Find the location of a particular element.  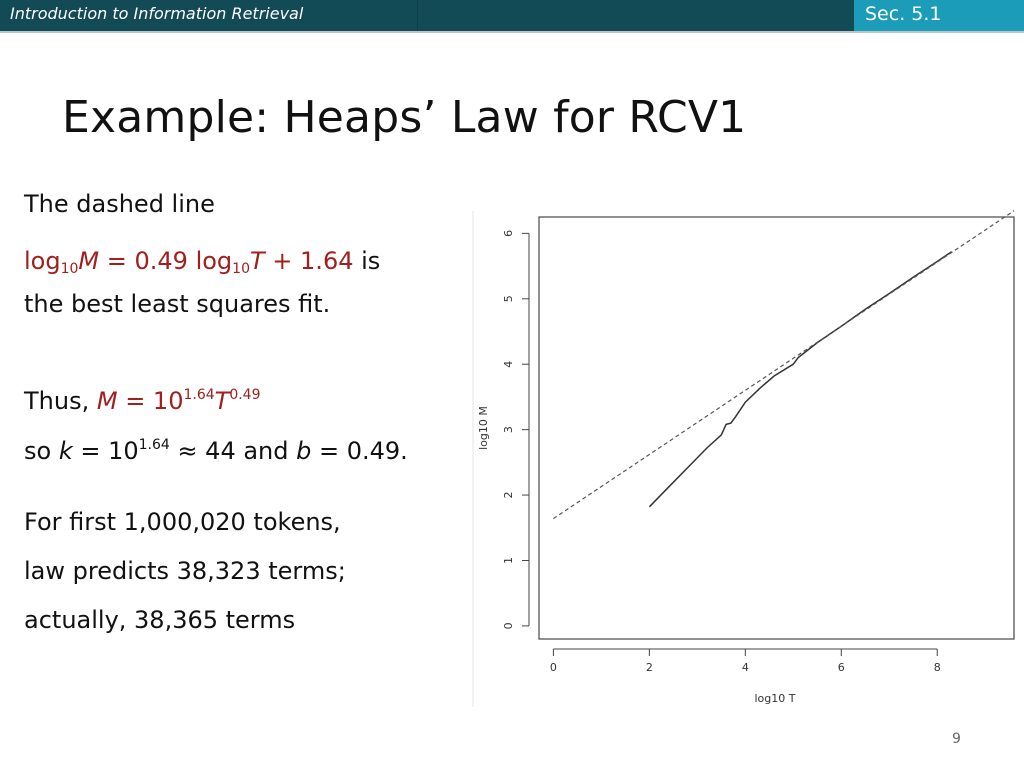

text-actually: actually, 38,365 terms is located at coordinates (160, 620).